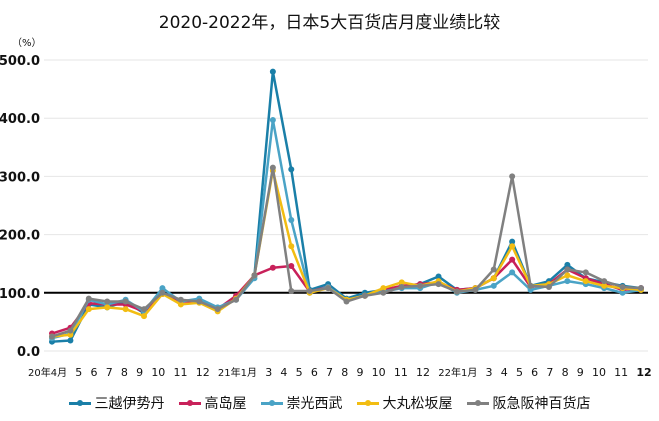 This screenshot has height=421, width=659. What do you see at coordinates (314, 404) in the screenshot?
I see `legend-label: 崇光西武` at bounding box center [314, 404].